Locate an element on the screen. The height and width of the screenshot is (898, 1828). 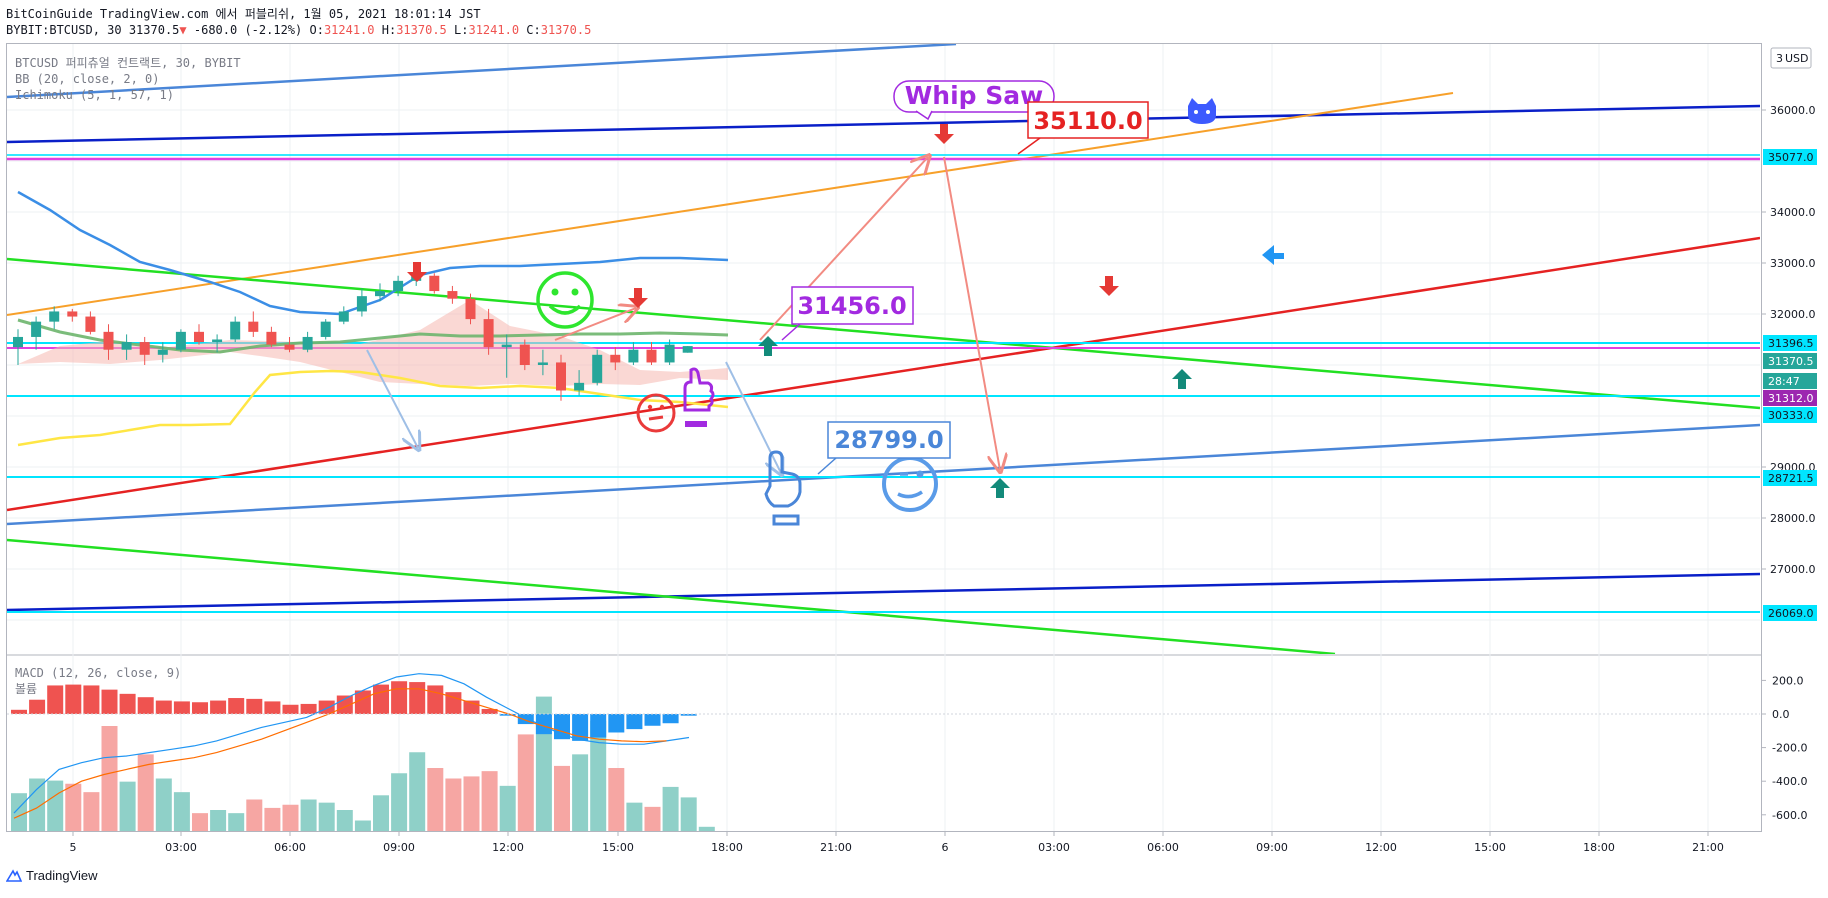
sell-signal-icon is located at coordinates (417, 272).